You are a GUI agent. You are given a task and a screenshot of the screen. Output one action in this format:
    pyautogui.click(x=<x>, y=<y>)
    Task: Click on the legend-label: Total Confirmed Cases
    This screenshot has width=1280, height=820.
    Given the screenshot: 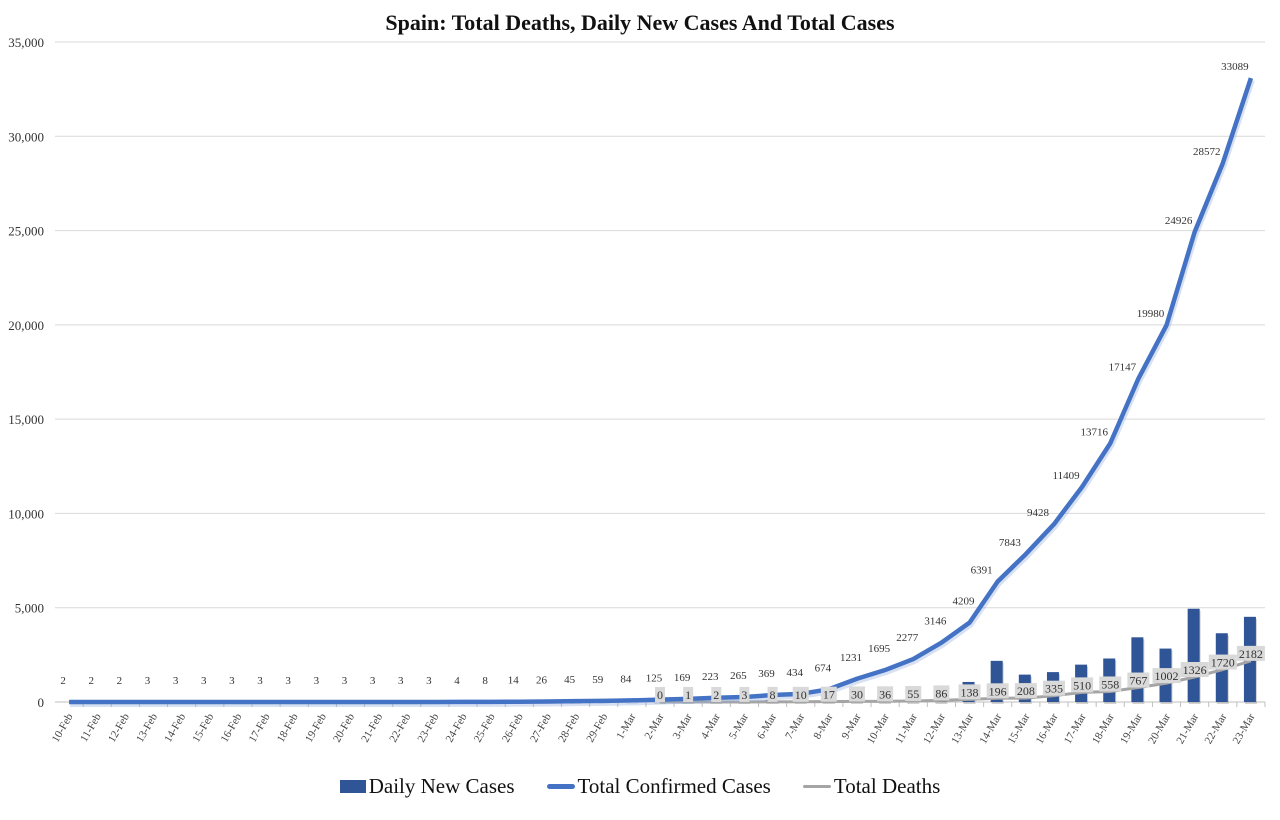 What is the action you would take?
    pyautogui.click(x=674, y=786)
    